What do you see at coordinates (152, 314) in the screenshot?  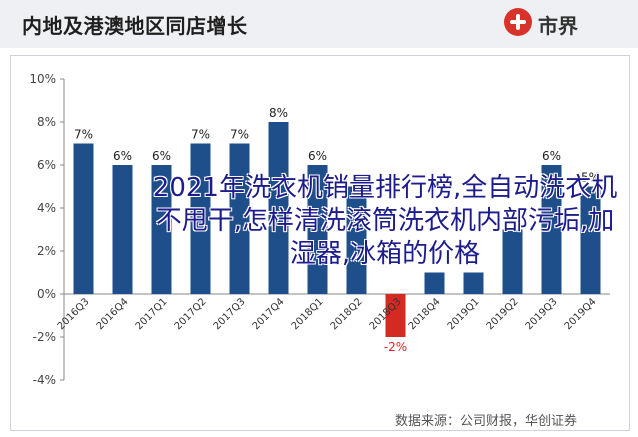 I see `x-tick-label: 2017Q1` at bounding box center [152, 314].